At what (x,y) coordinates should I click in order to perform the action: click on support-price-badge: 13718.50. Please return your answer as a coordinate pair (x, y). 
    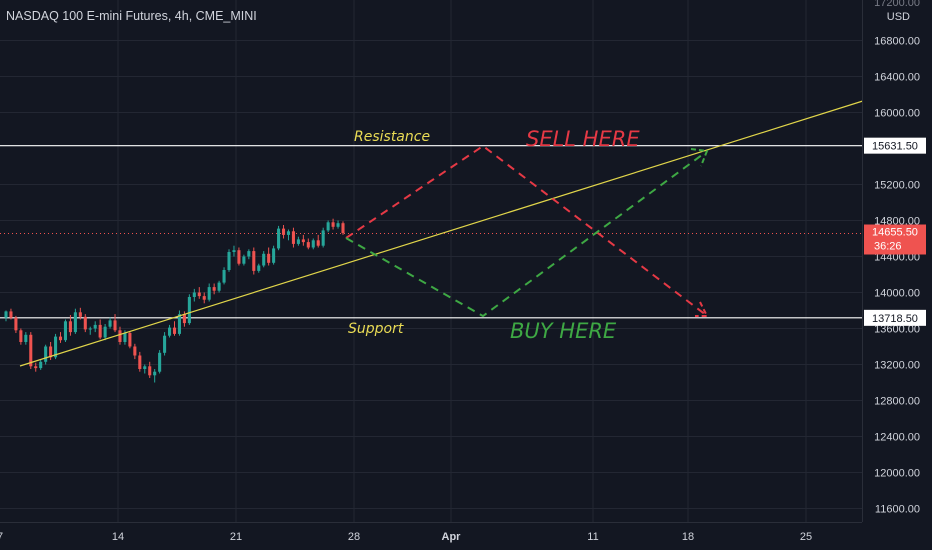
    Looking at the image, I should click on (895, 317).